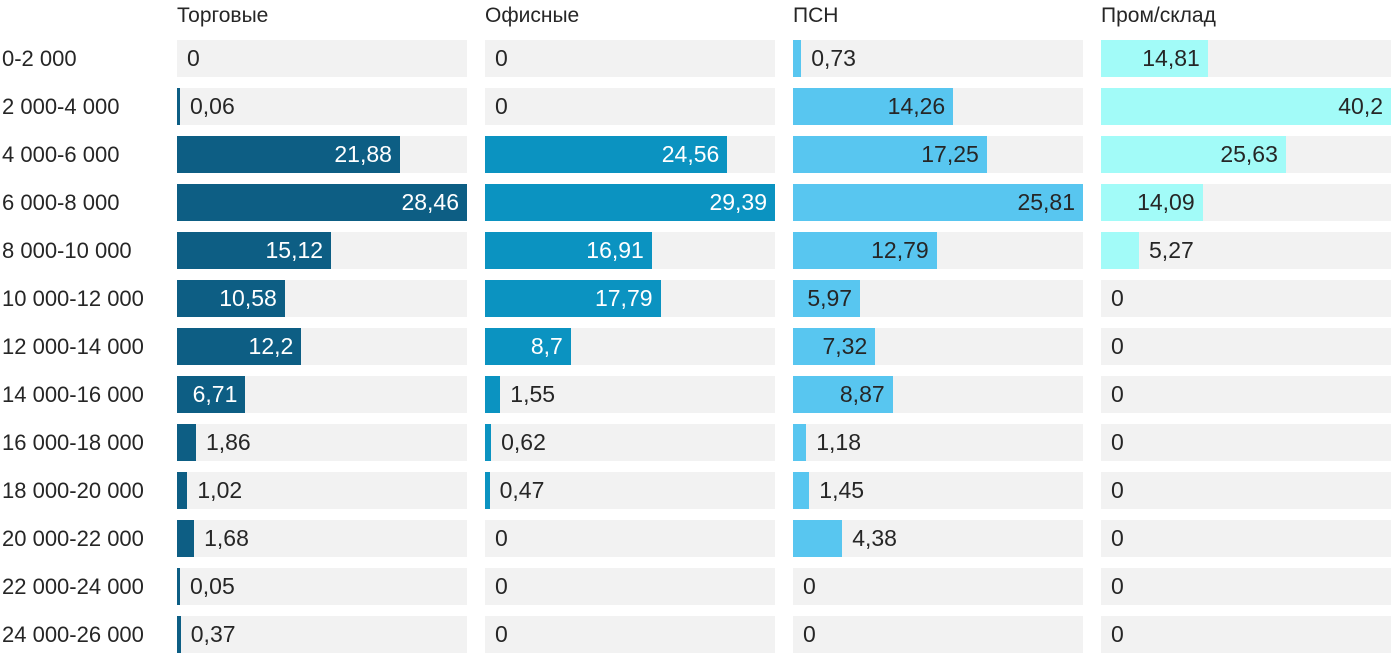 This screenshot has width=1400, height=670. What do you see at coordinates (294, 250) in the screenshot?
I see `bar-value-label: 15,12` at bounding box center [294, 250].